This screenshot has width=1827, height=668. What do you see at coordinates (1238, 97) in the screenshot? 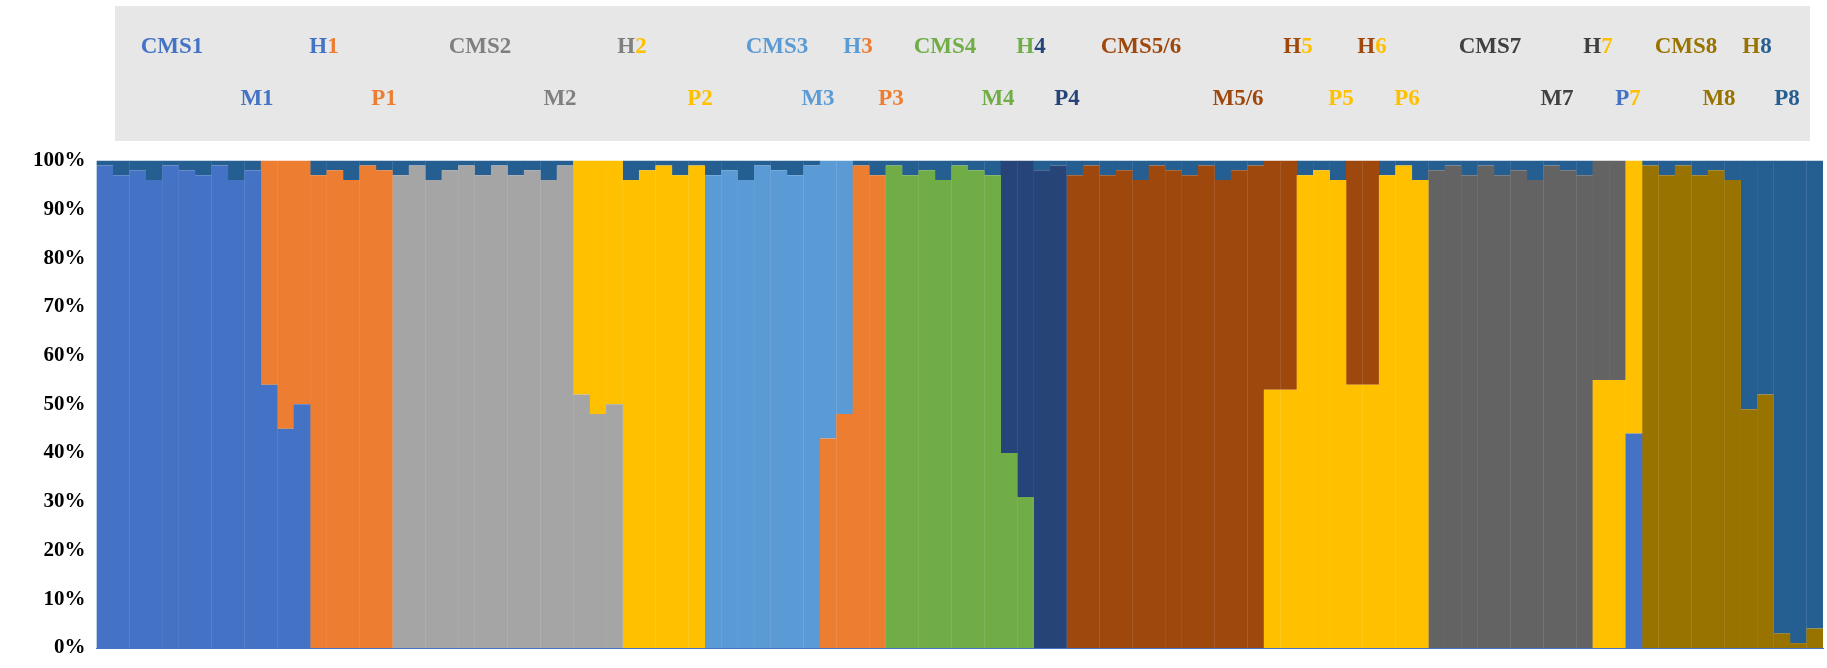
I see `text: M5/6` at bounding box center [1238, 97].